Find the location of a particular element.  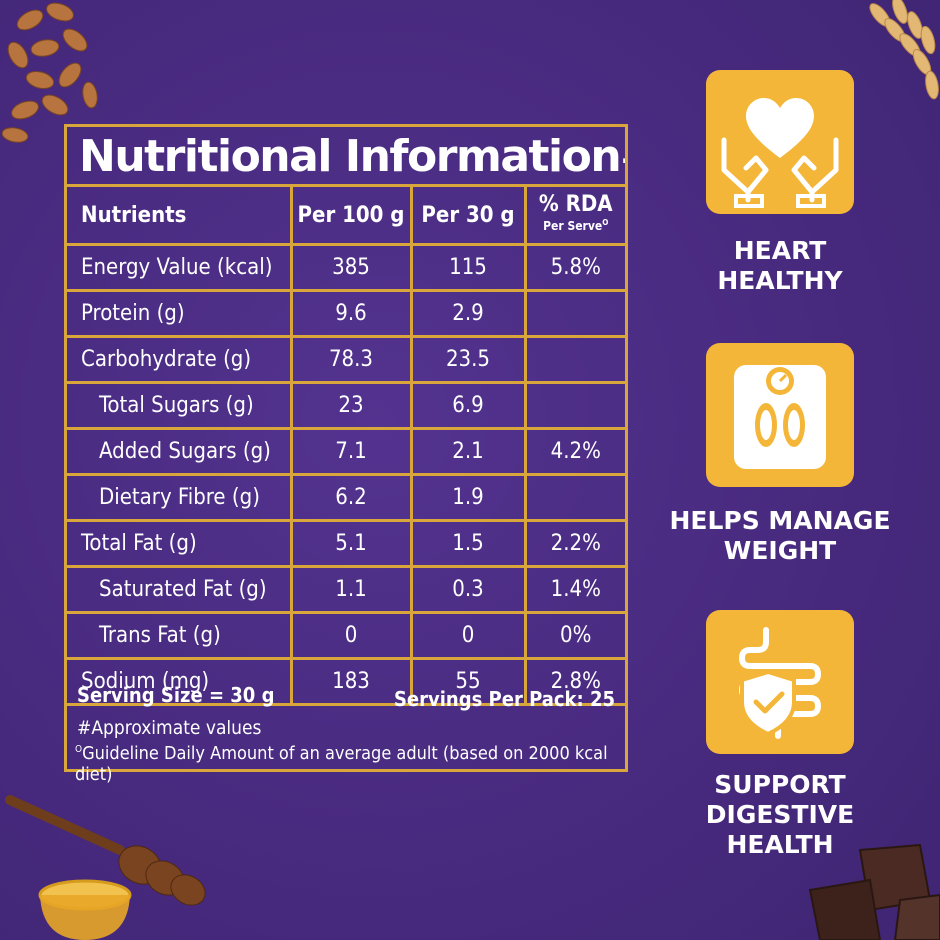

table-row: Protein (g) 9.6 2.9 is located at coordinates (346, 313).